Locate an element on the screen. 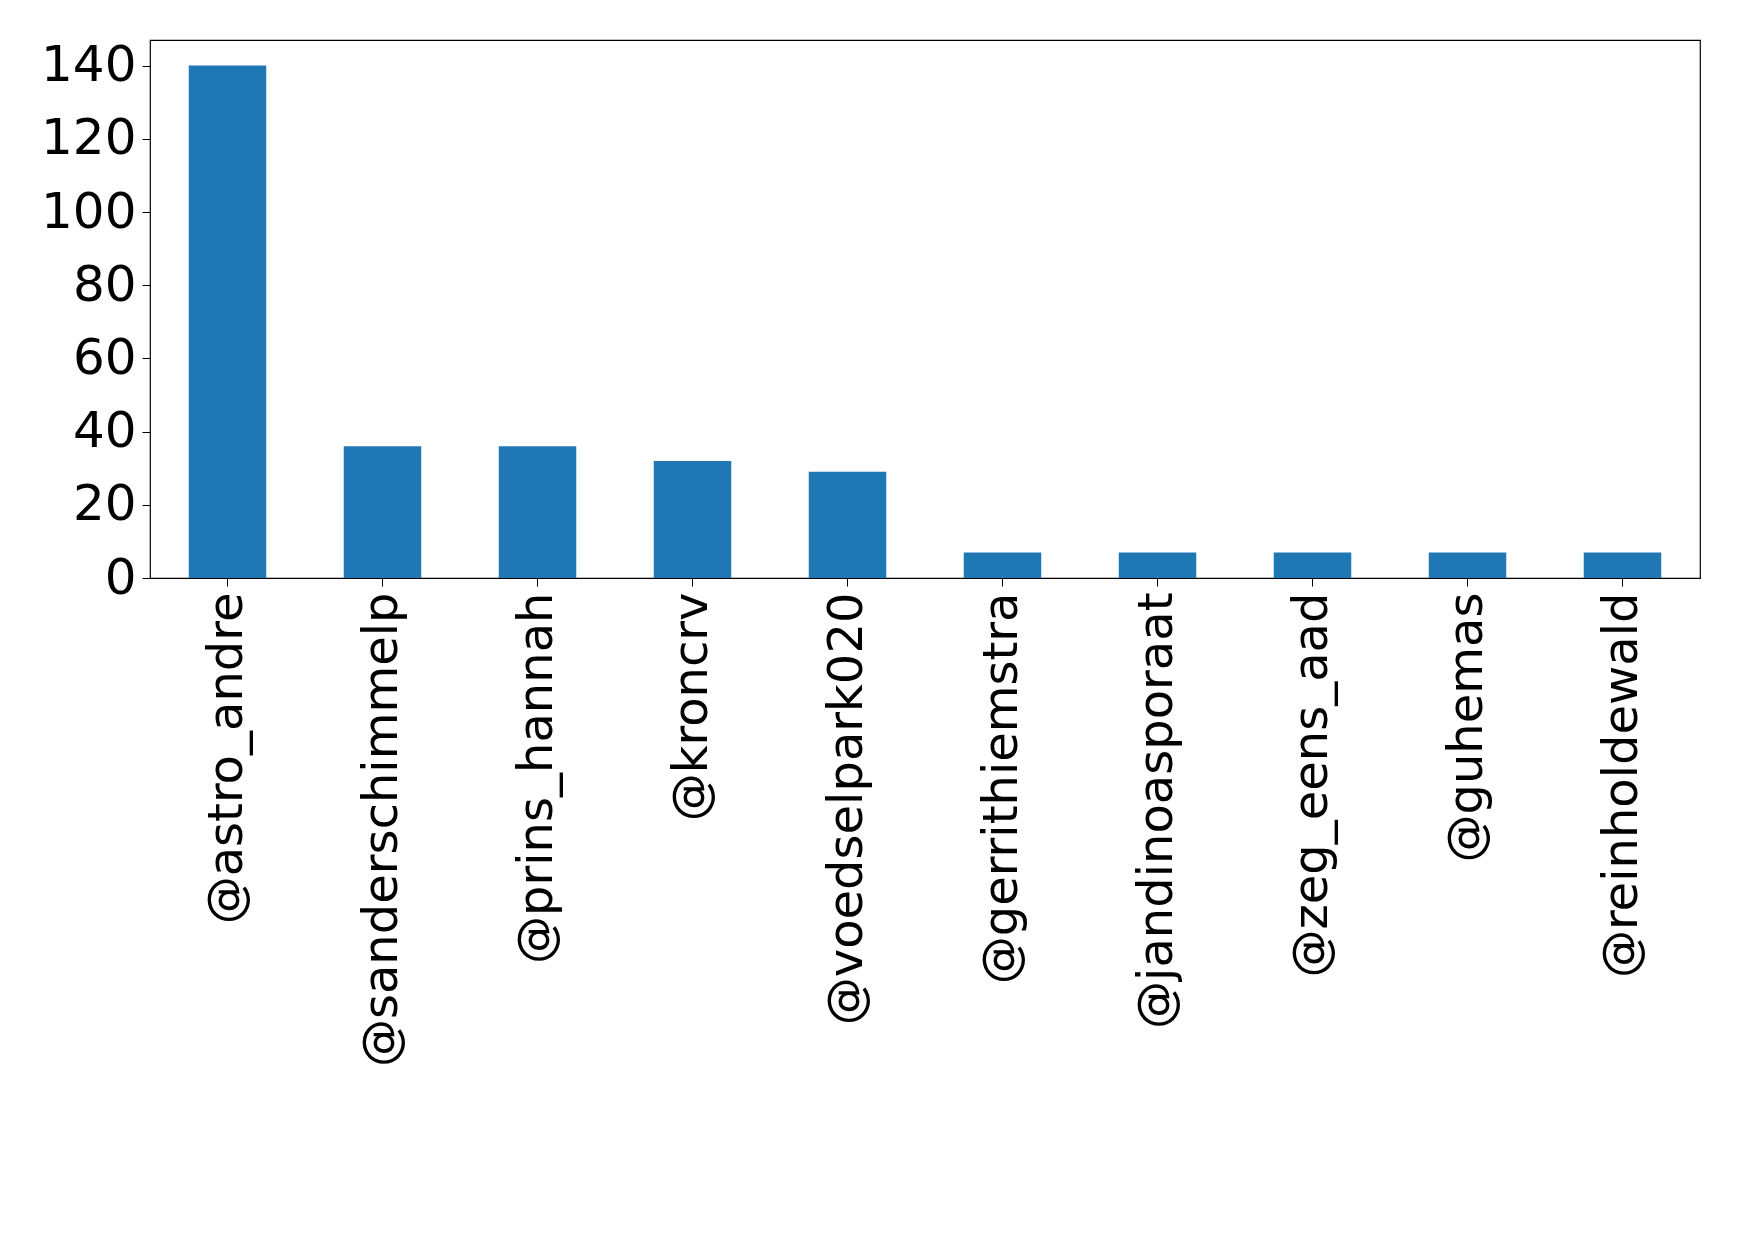  x-tick-label: @kroncrv is located at coordinates (689, 707).